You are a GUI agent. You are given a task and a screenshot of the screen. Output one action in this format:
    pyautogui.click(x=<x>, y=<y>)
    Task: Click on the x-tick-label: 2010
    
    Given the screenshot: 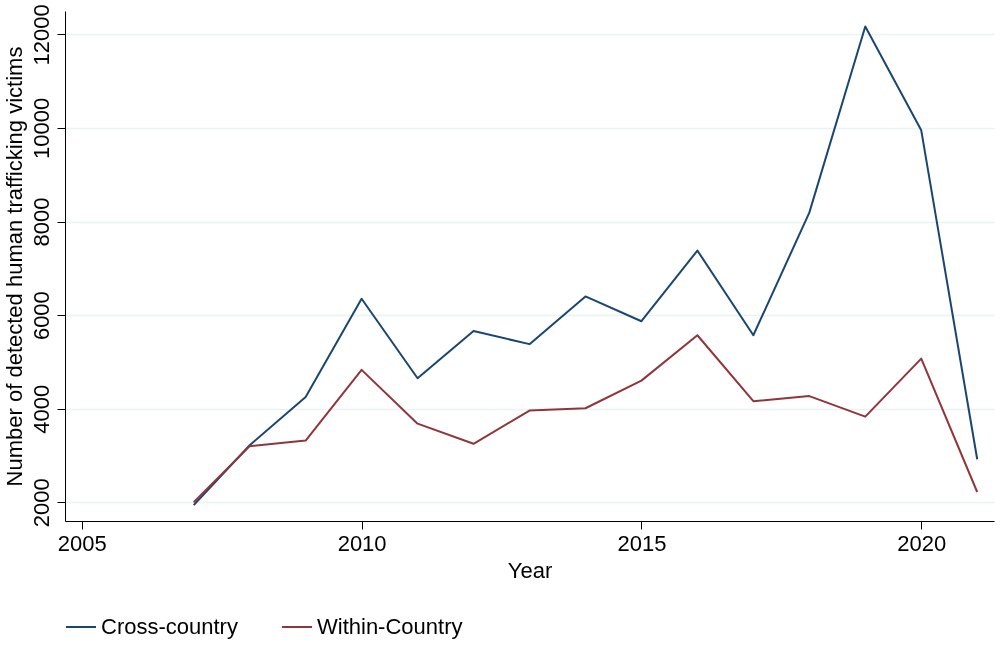 What is the action you would take?
    pyautogui.click(x=362, y=543)
    